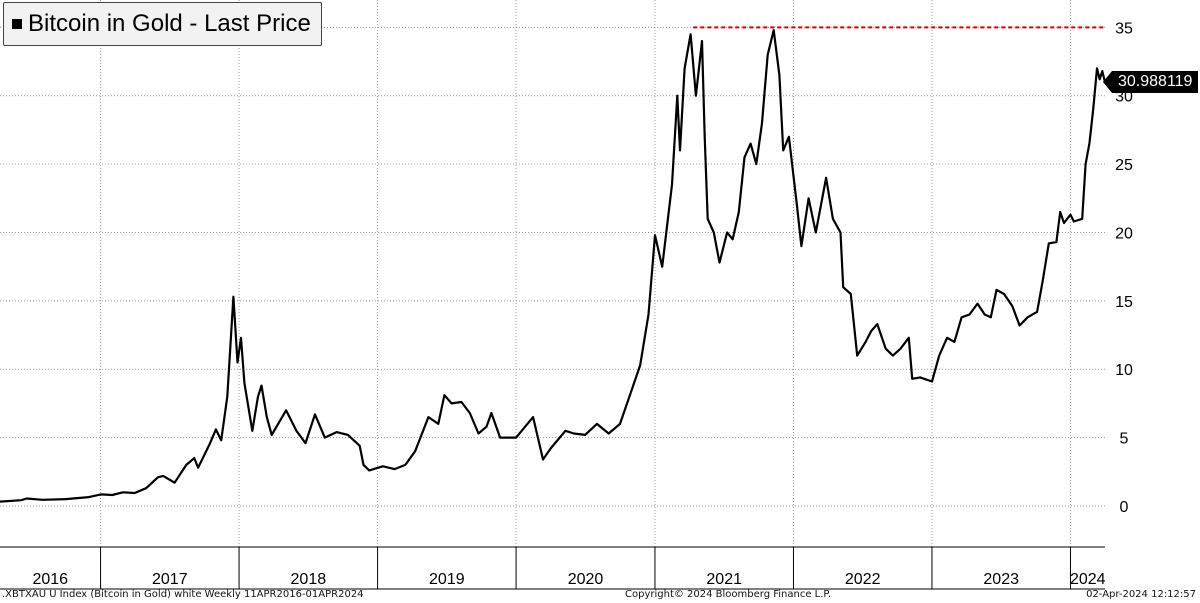 The image size is (1200, 603). Describe the element at coordinates (1141, 594) in the screenshot. I see `footer-timestamp: 02-Apr-2024 12:12:57` at that location.